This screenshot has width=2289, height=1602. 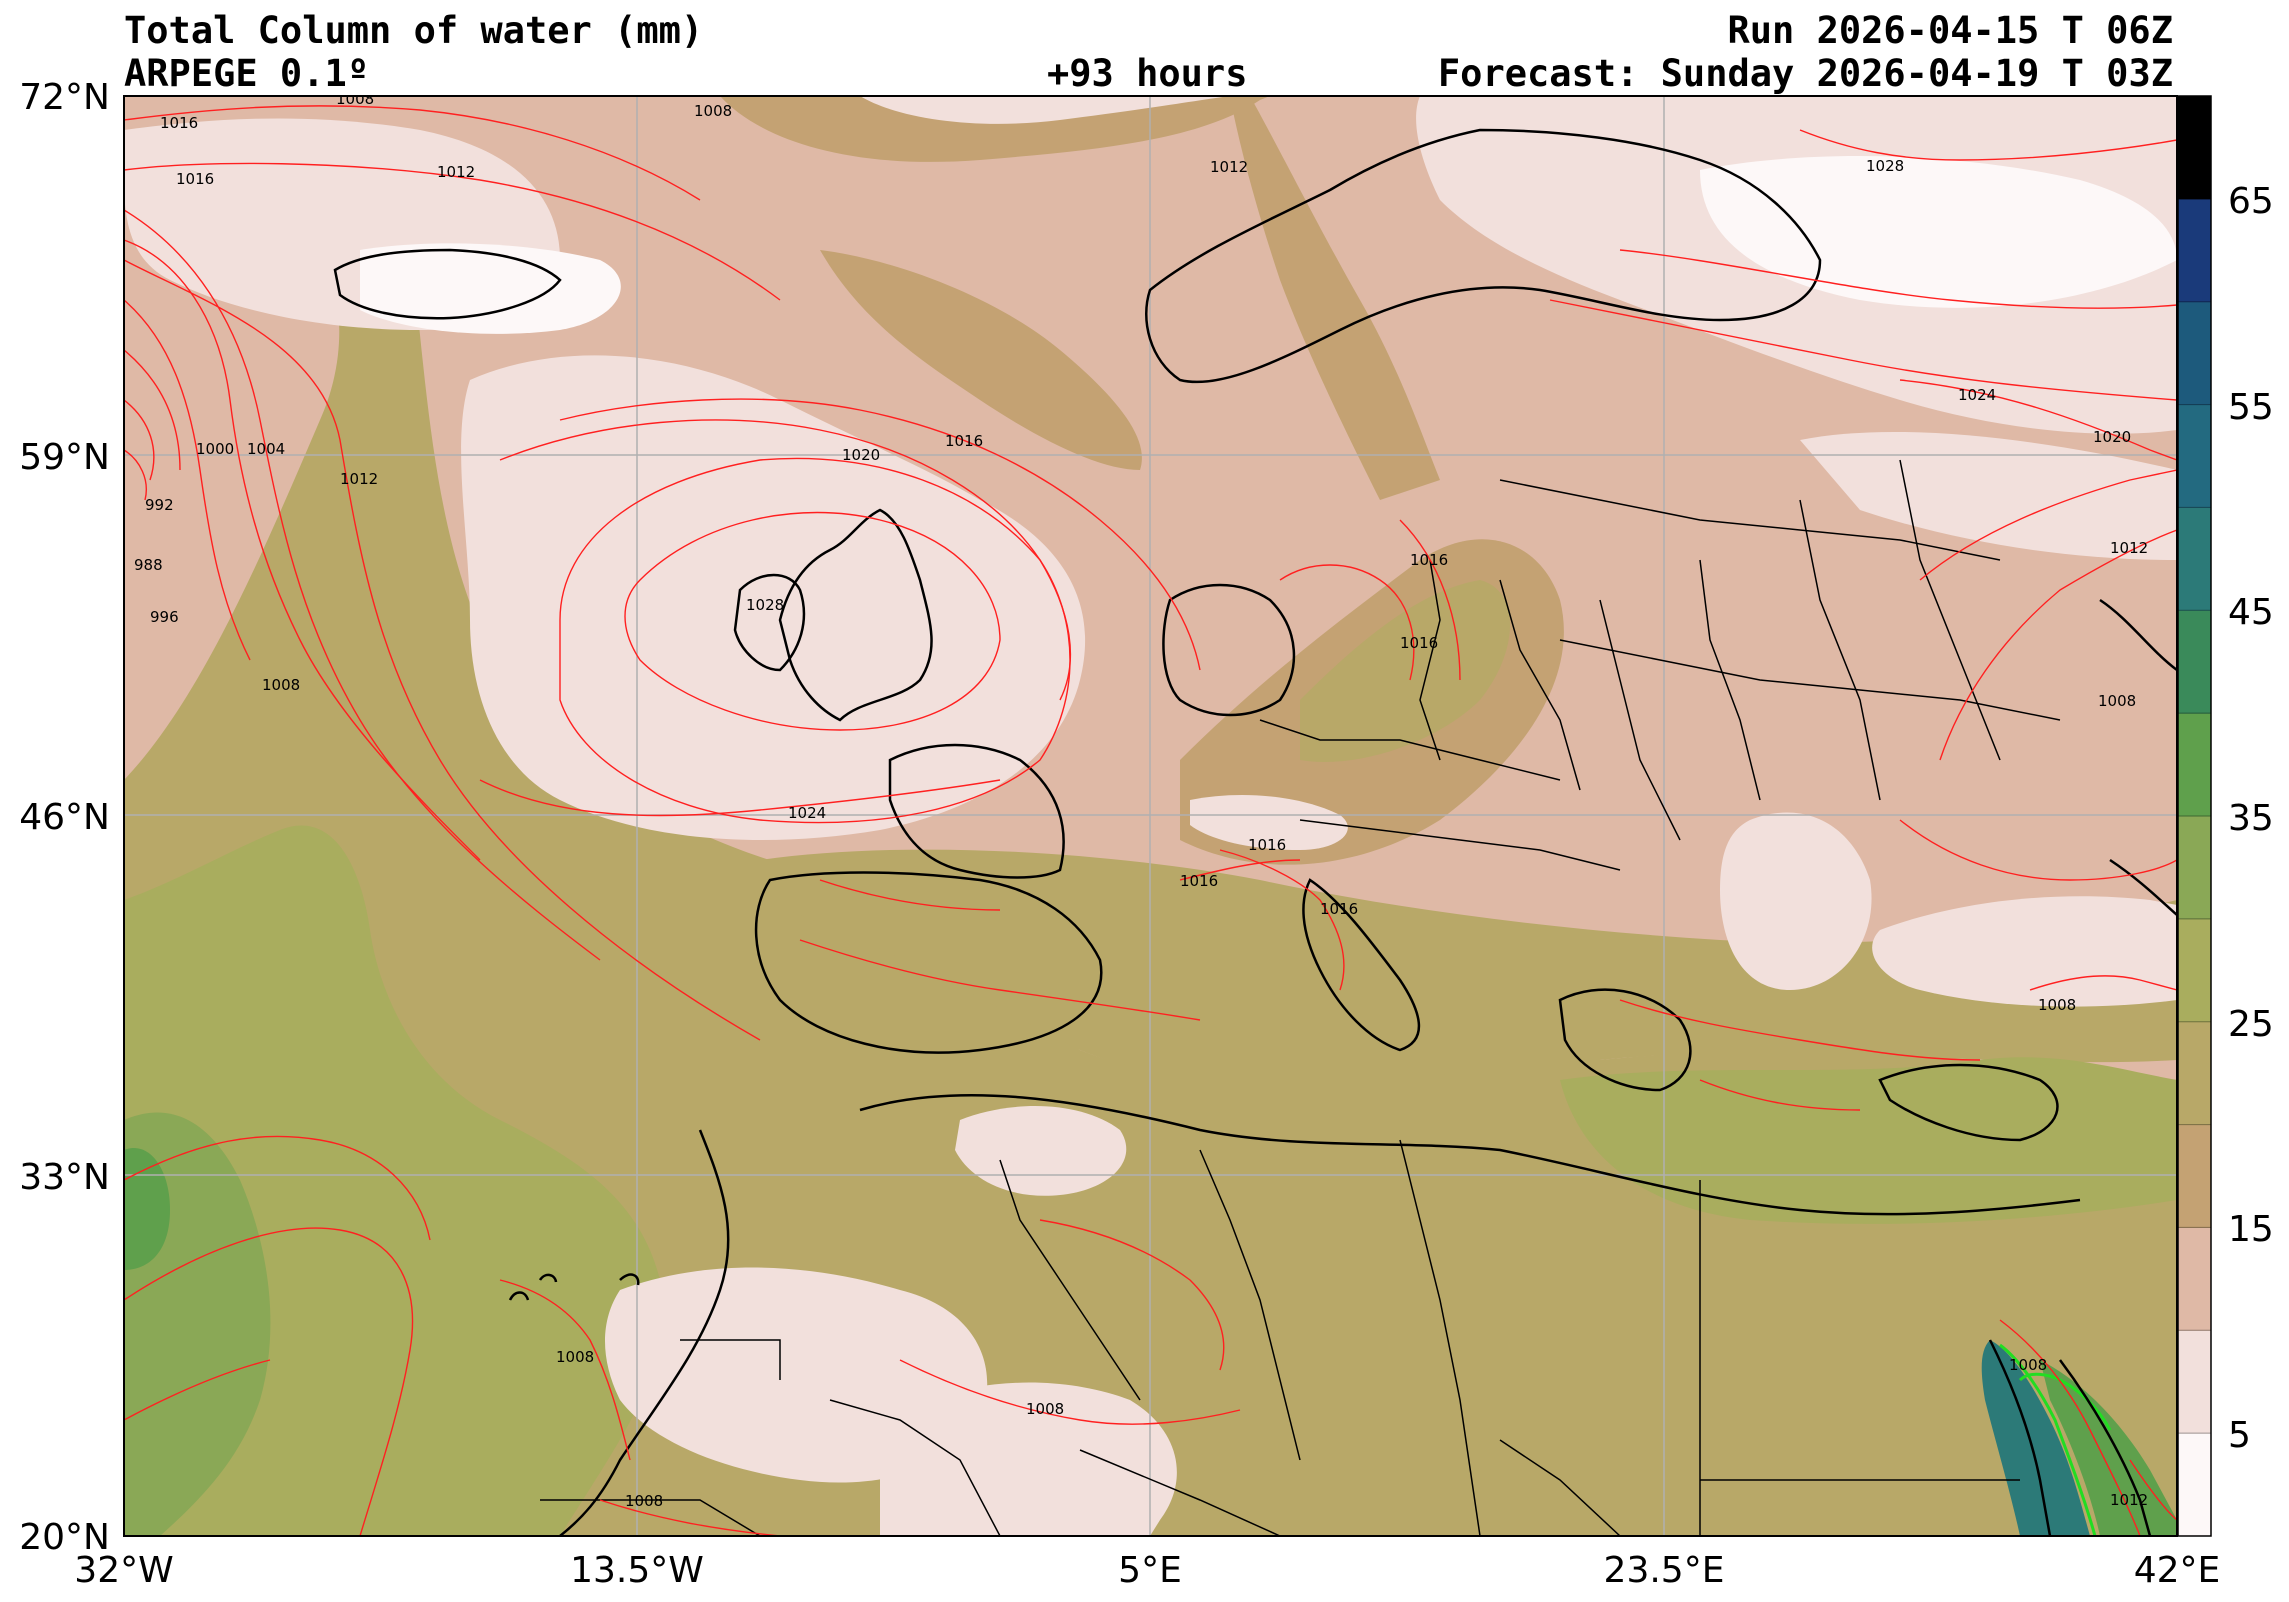 I want to click on dry-iceland, so click(x=490, y=288).